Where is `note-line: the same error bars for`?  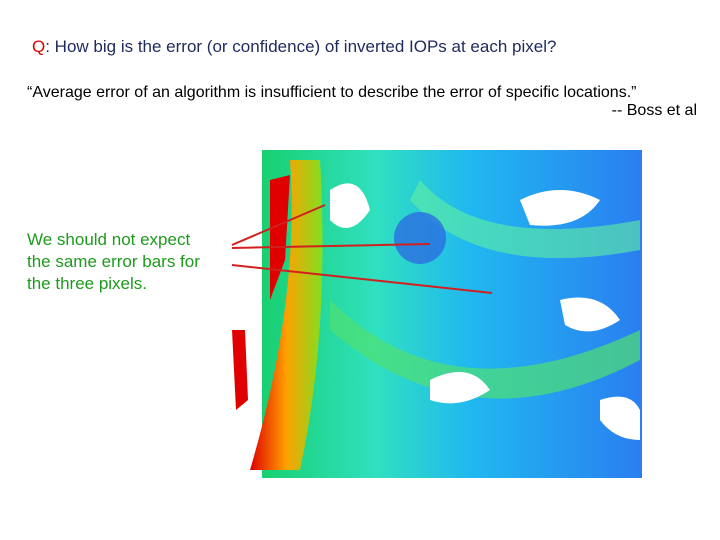 note-line: the same error bars for is located at coordinates (113, 261).